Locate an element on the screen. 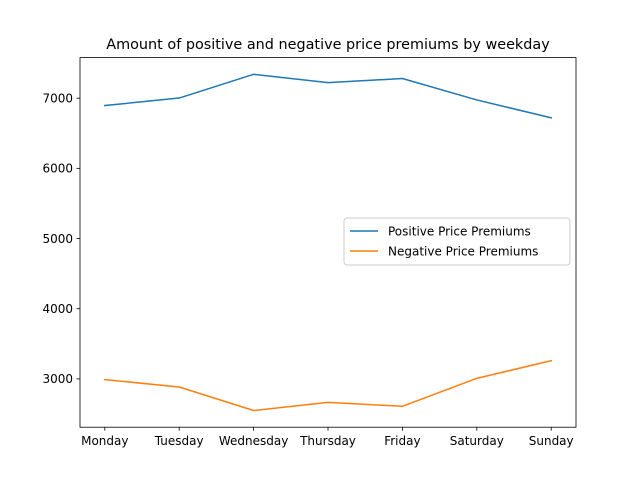 The image size is (640, 478). y-tick-label: 3000 is located at coordinates (57, 379).